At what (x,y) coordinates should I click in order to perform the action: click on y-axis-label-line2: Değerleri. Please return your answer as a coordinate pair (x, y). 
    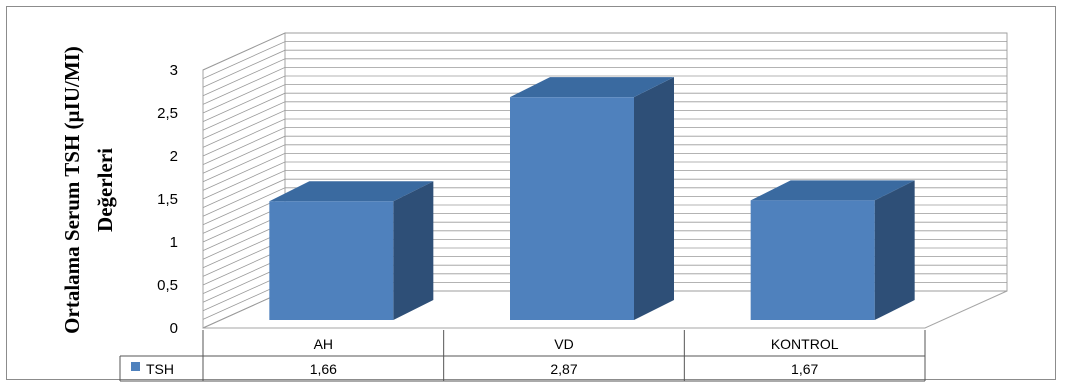
    Looking at the image, I should click on (105, 190).